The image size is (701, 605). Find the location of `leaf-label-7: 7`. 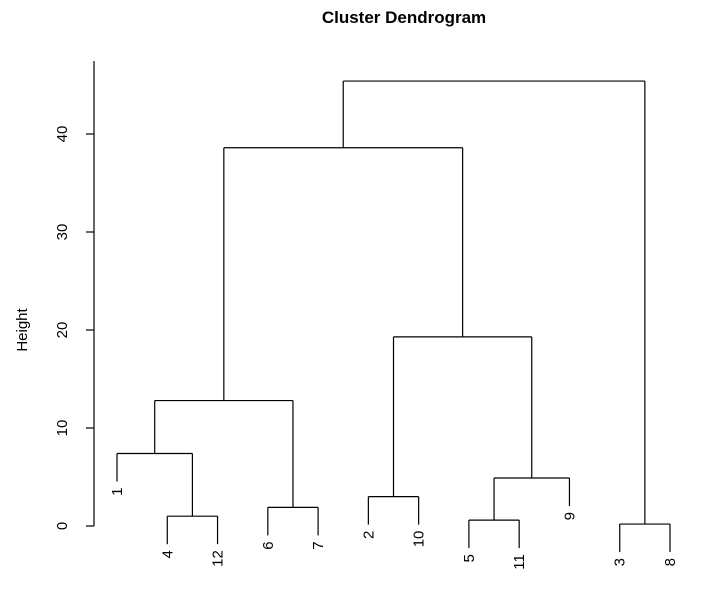

leaf-label-7: 7 is located at coordinates (318, 545).